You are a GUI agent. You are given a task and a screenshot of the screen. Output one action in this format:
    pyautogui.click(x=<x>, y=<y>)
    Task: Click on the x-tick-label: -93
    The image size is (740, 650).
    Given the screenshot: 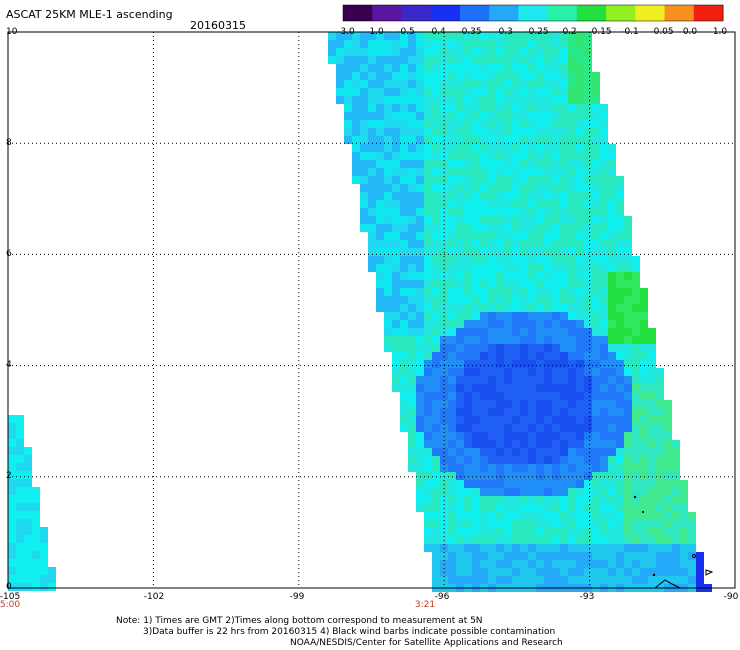 What is the action you would take?
    pyautogui.click(x=587, y=597)
    